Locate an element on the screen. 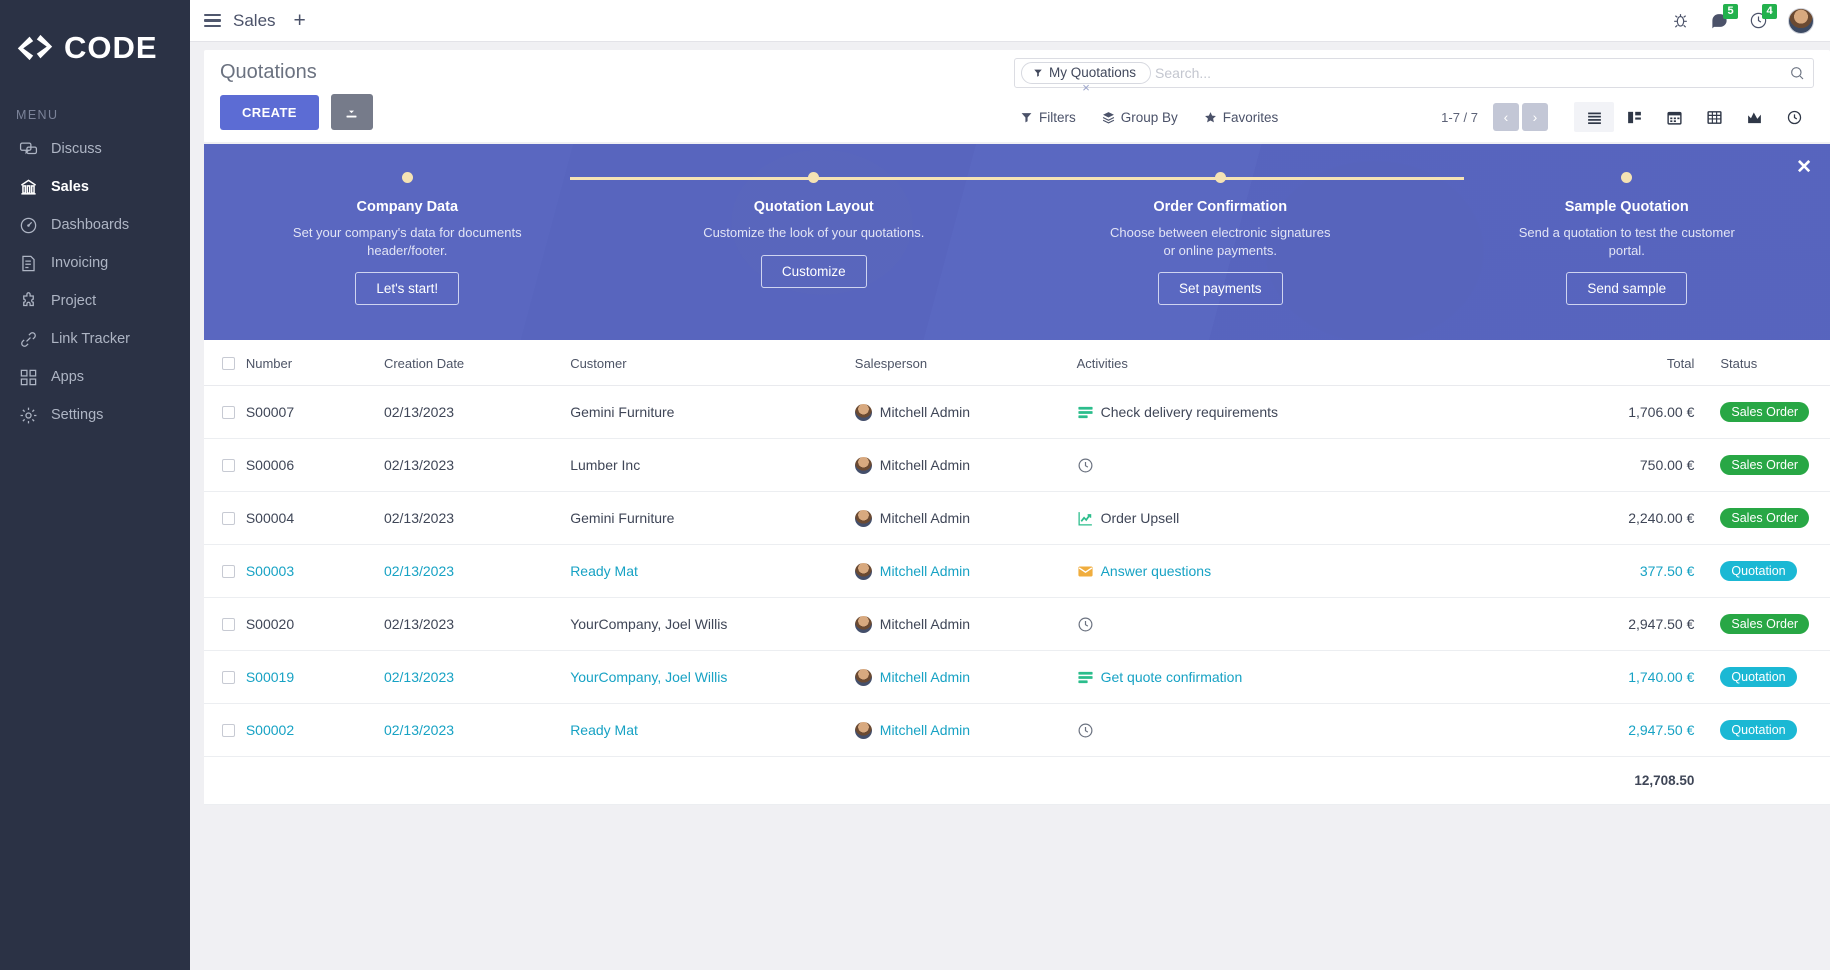 The height and width of the screenshot is (970, 1830). sidebar-item-link-tracker: Link Tracker is located at coordinates (95, 339).